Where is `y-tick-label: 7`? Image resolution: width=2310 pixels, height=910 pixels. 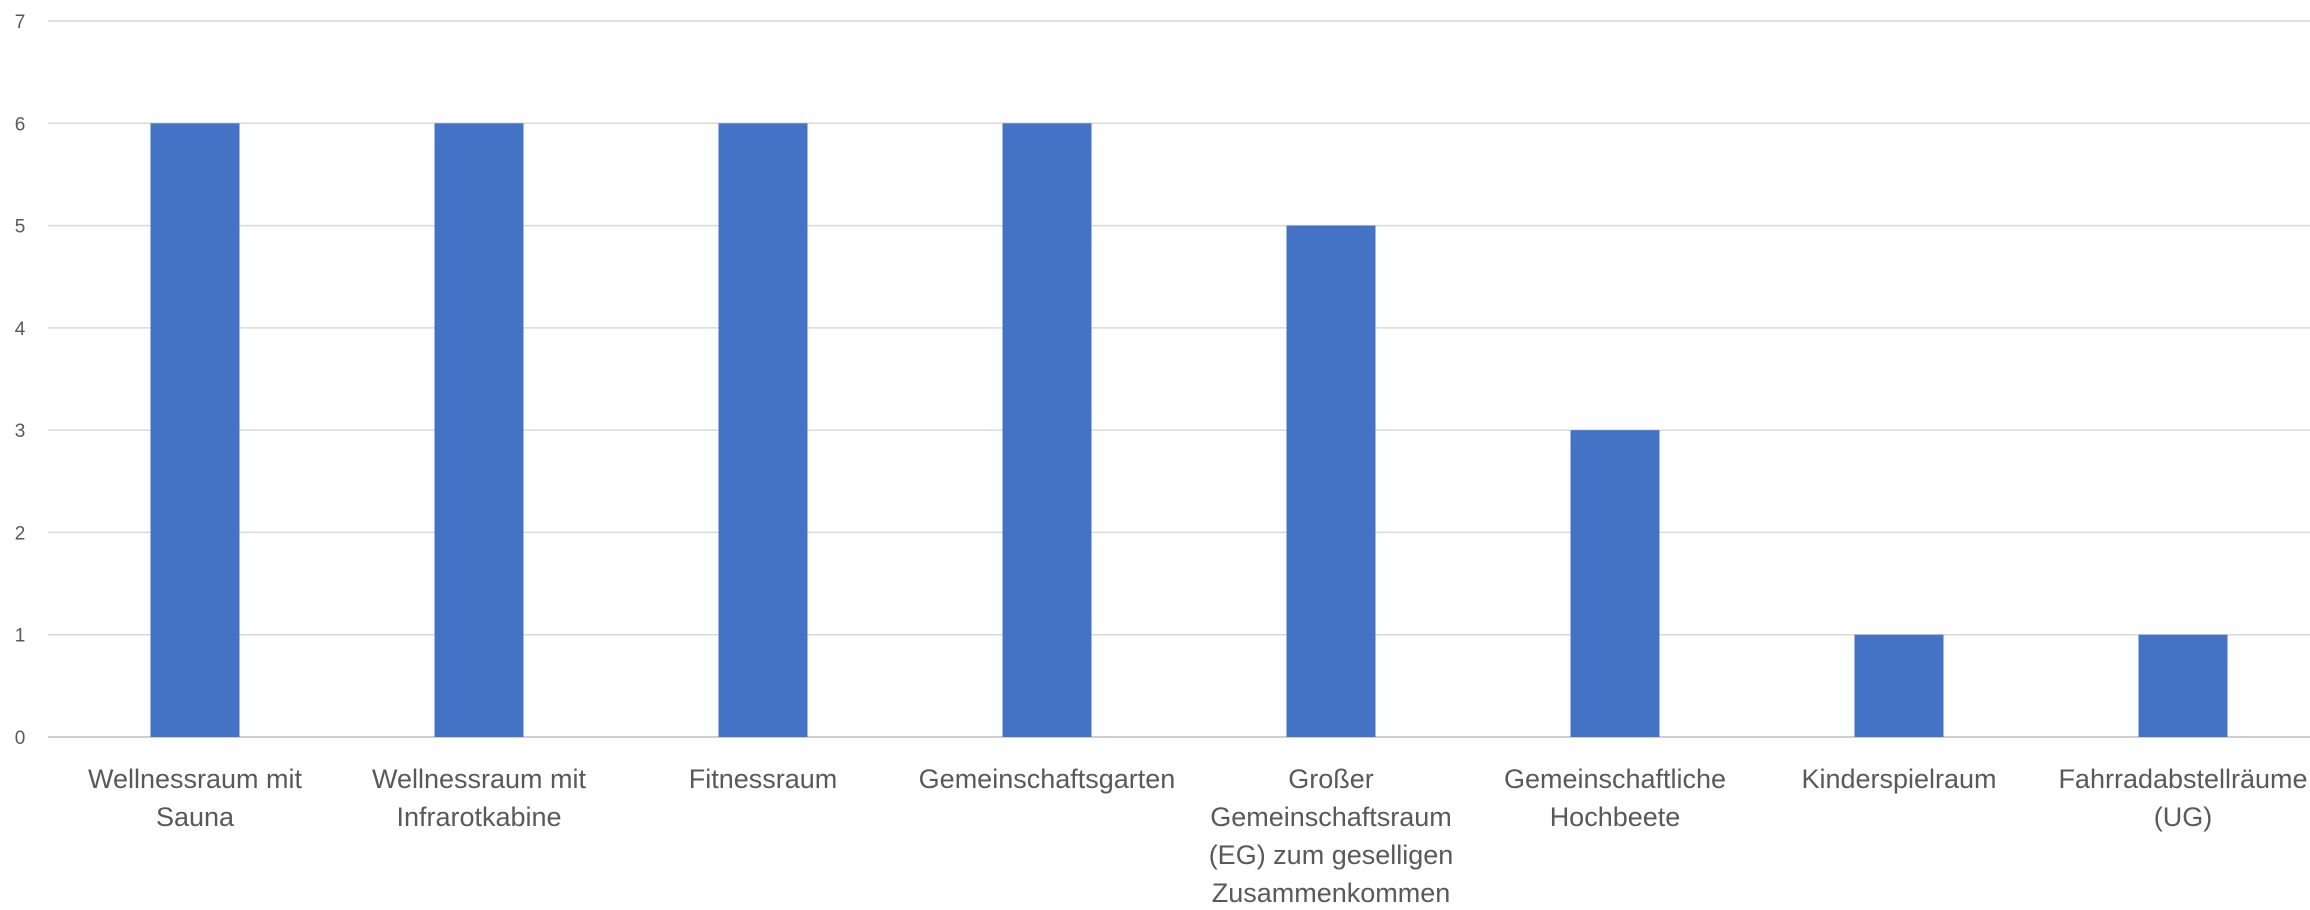 y-tick-label: 7 is located at coordinates (20, 22).